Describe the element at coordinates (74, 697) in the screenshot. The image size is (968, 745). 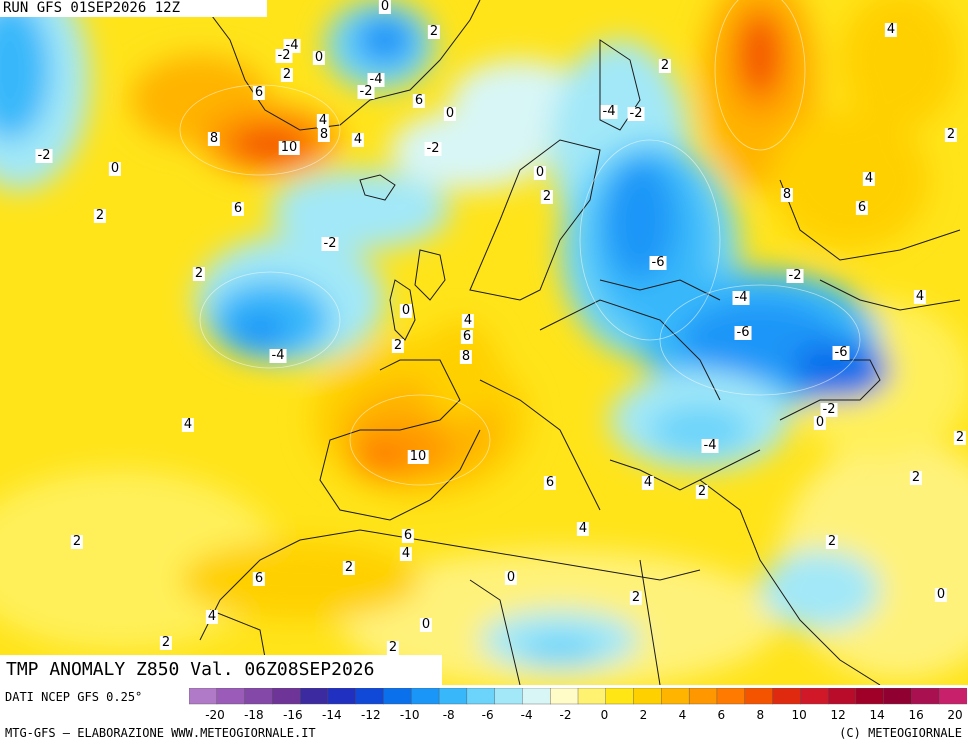
I see `data-source: DATI NCEP GFS 0.25°` at that location.